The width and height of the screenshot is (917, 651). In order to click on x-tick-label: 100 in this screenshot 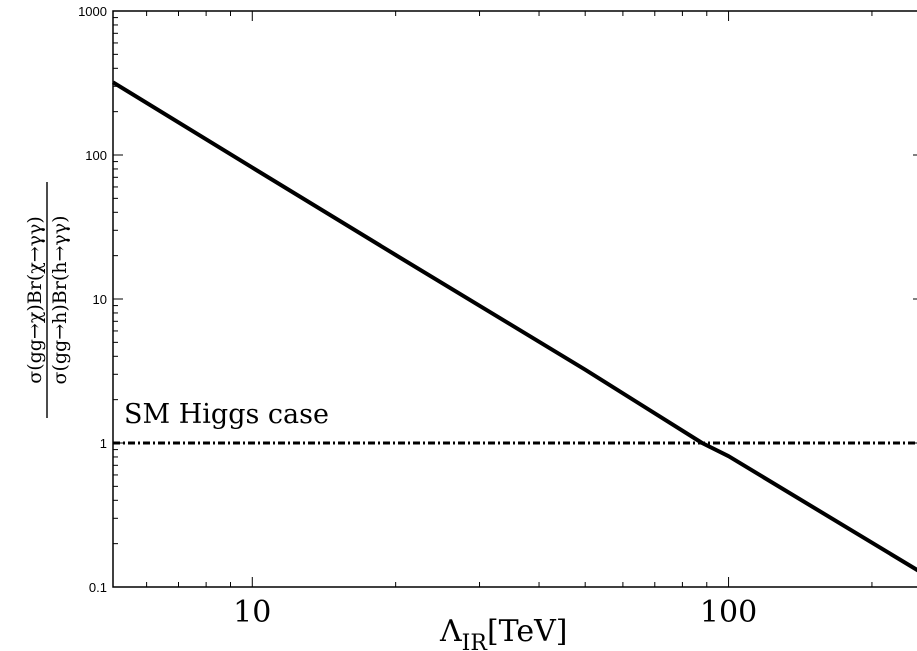, I will do `click(728, 612)`.